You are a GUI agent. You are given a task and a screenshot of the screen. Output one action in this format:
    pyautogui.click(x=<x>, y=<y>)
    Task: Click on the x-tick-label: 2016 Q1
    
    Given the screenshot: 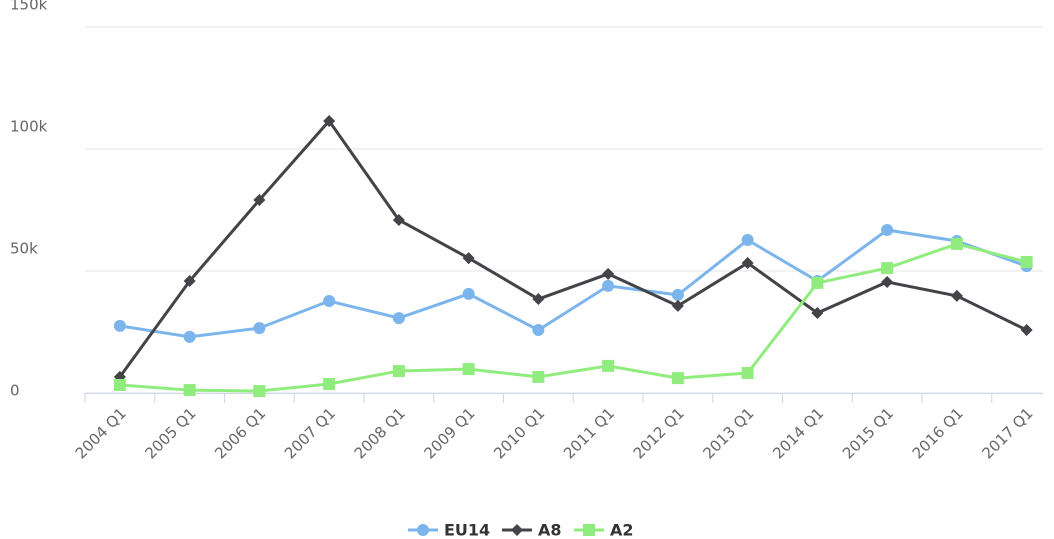 What is the action you would take?
    pyautogui.click(x=938, y=433)
    